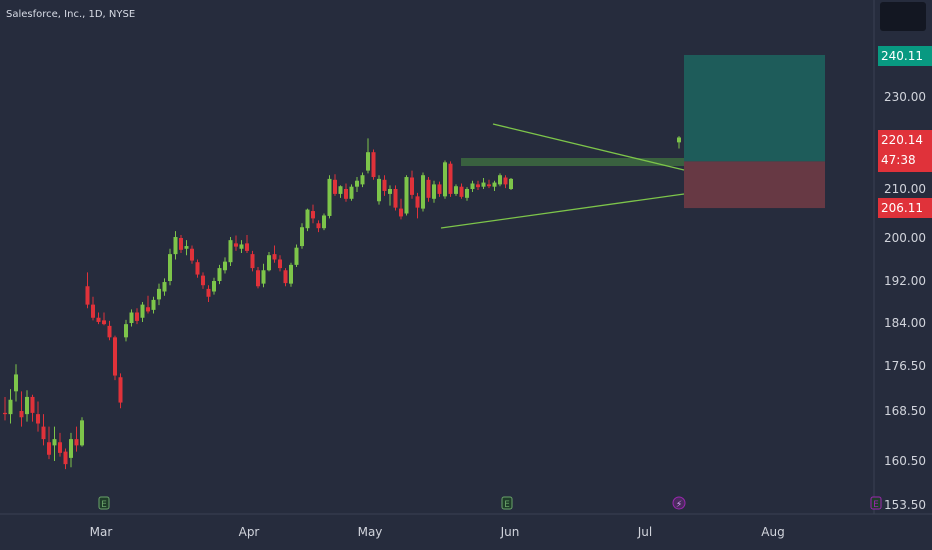  What do you see at coordinates (370, 532) in the screenshot?
I see `x-tick-label: May` at bounding box center [370, 532].